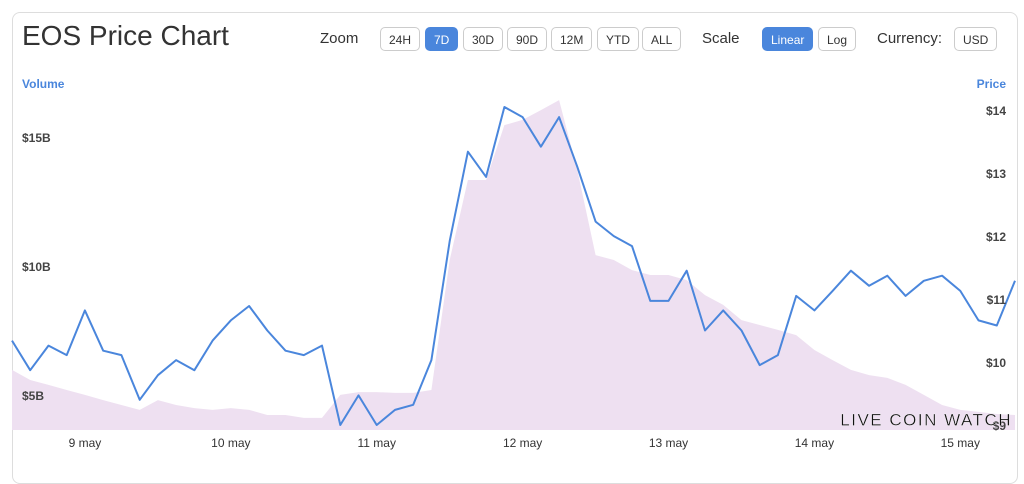  Describe the element at coordinates (230, 443) in the screenshot. I see `x-tick-label: 10 may` at that location.